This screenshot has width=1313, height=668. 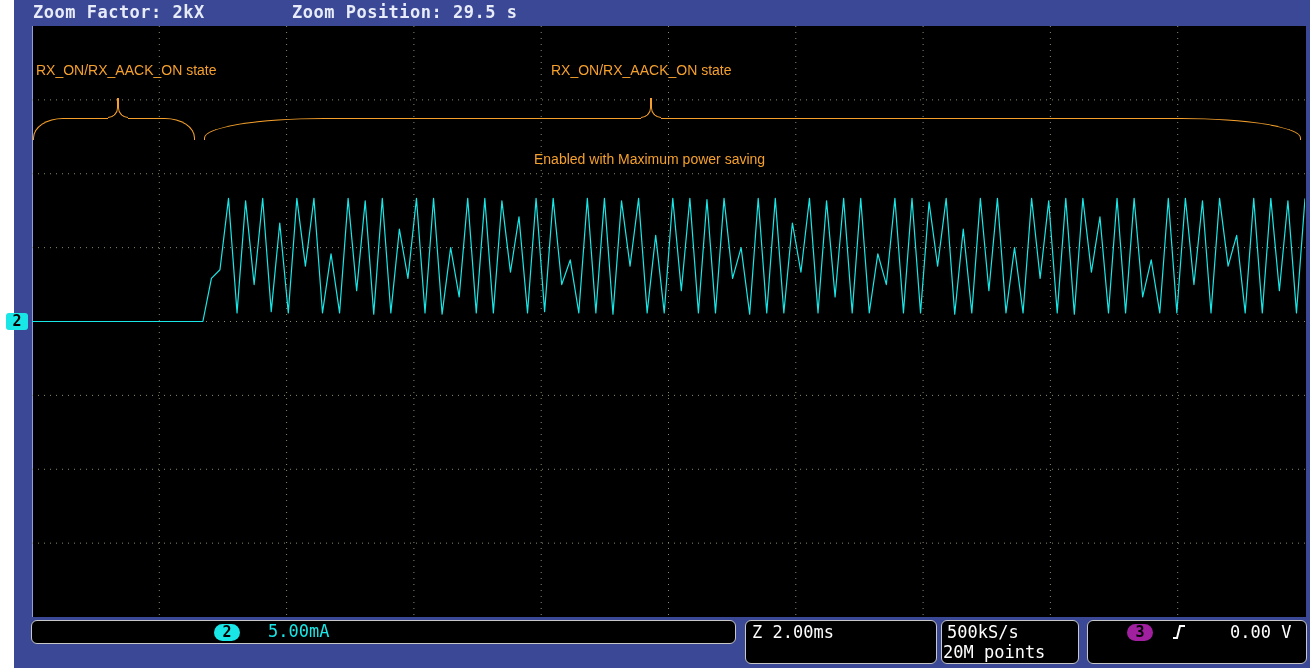 I want to click on text: 20M points, so click(x=994, y=652).